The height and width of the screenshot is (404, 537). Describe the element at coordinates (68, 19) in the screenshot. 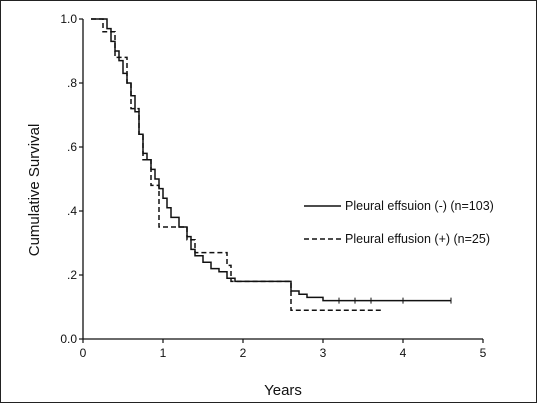

I see `y-tick-label: 1.0` at that location.